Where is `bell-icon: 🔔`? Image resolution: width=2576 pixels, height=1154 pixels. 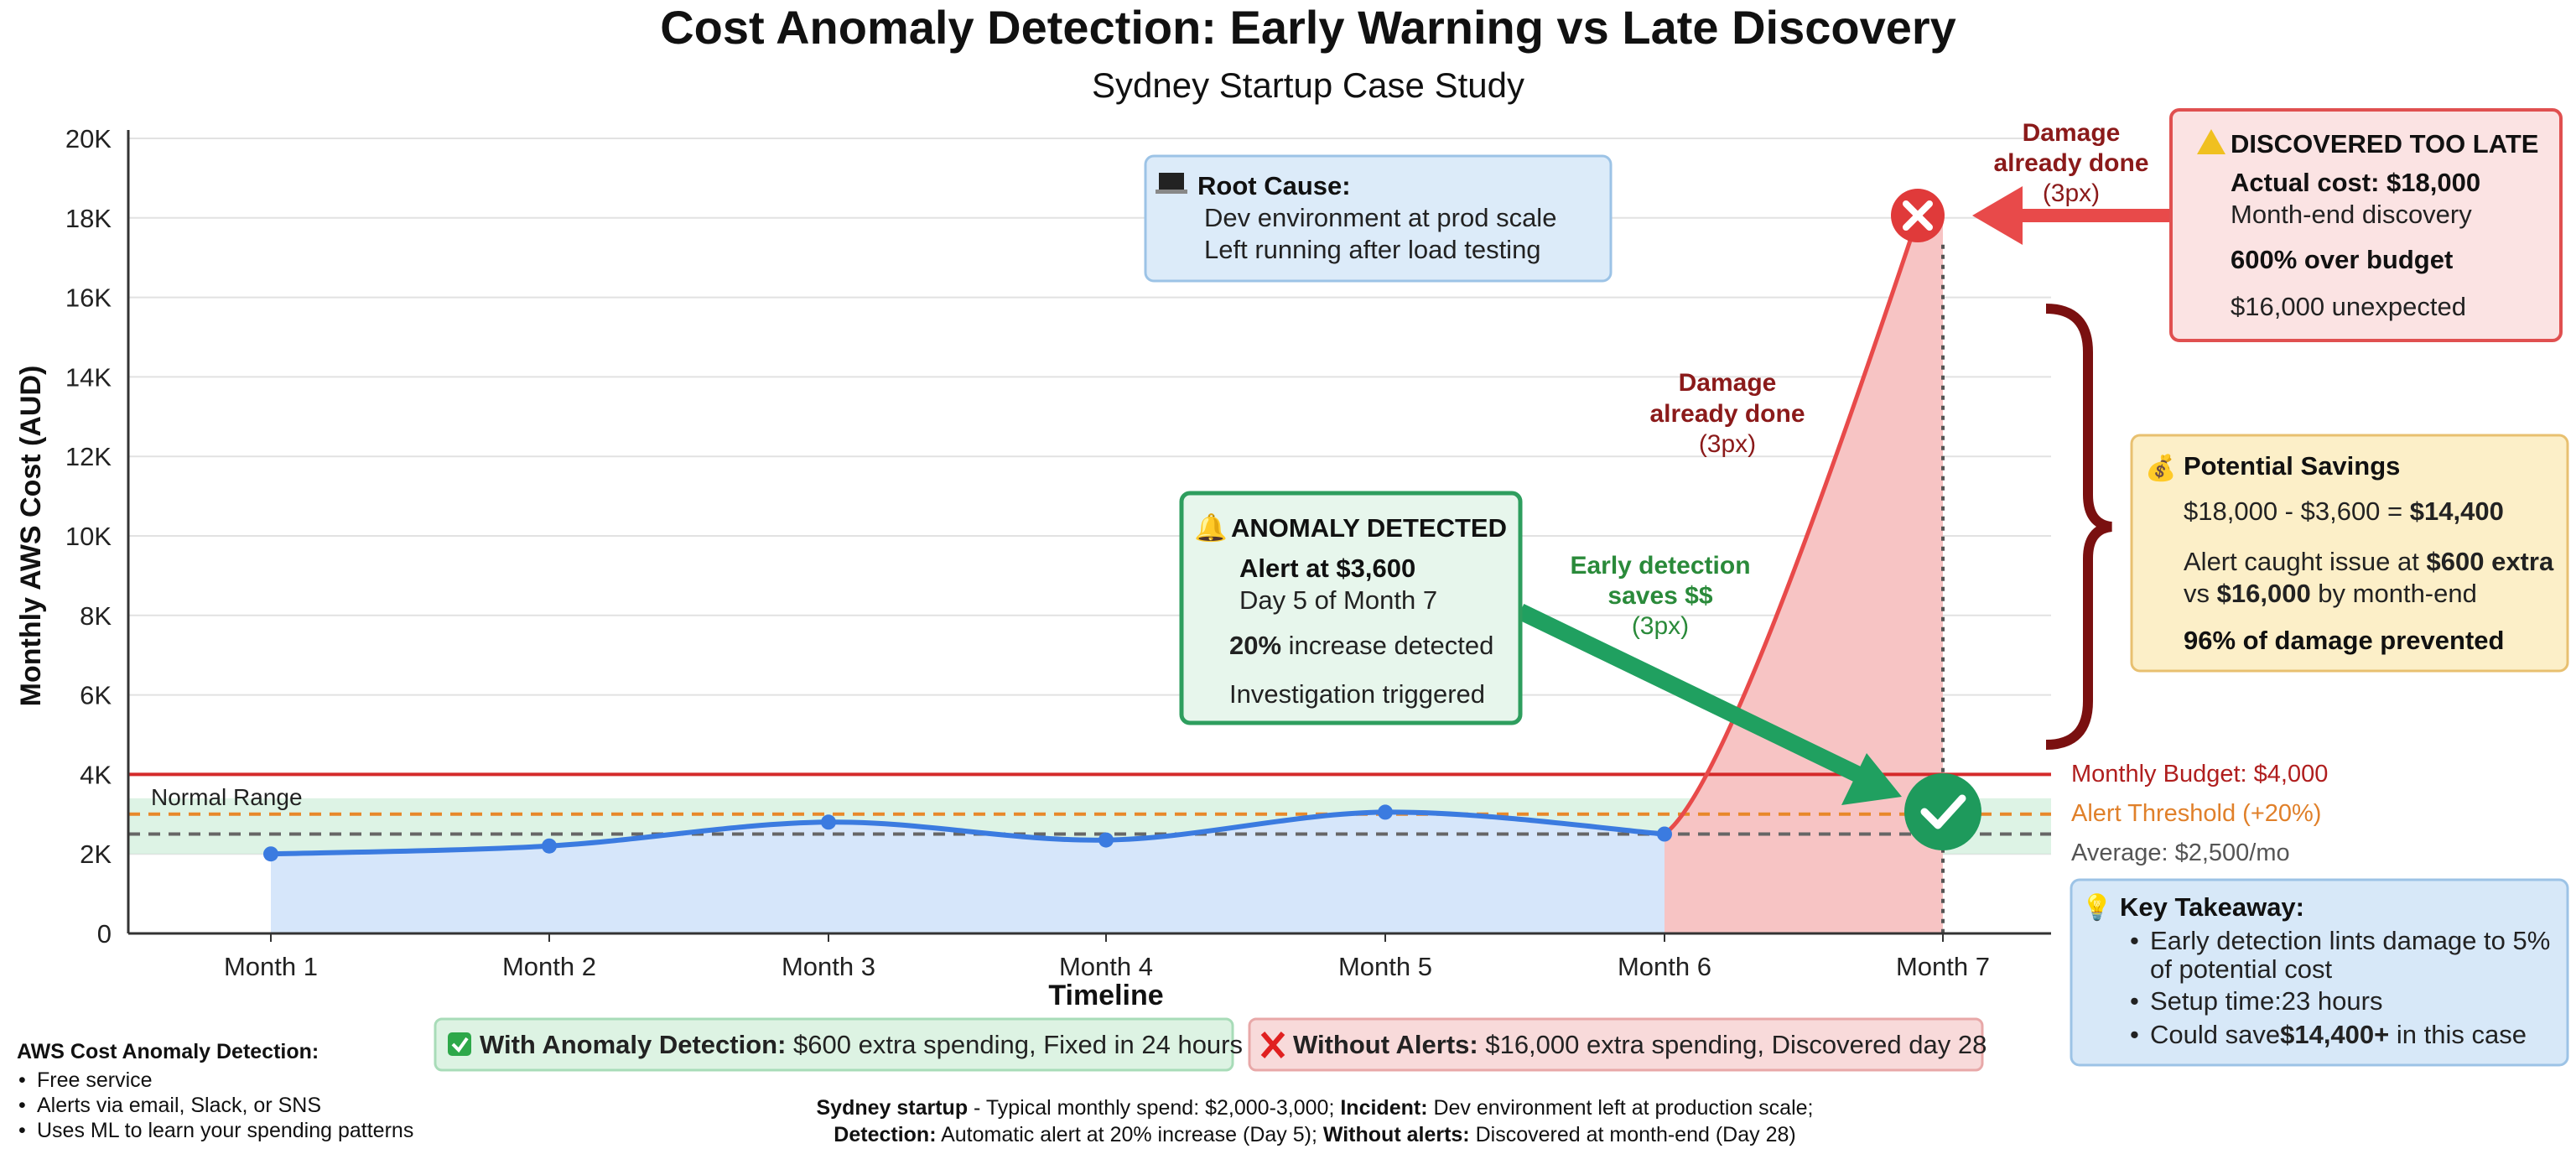 bell-icon: 🔔 is located at coordinates (1211, 527).